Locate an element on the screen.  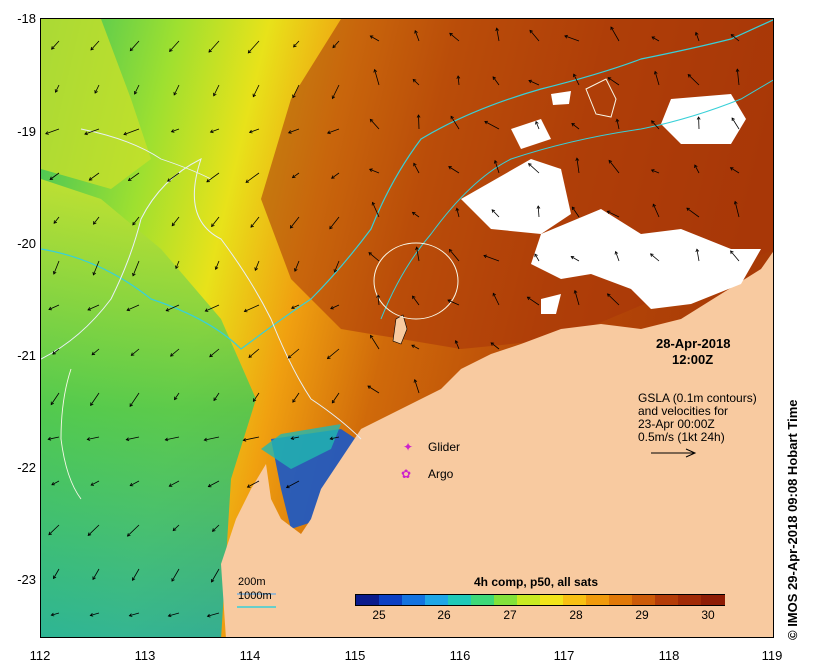
y-tick-label: -22 is located at coordinates (26, 467).